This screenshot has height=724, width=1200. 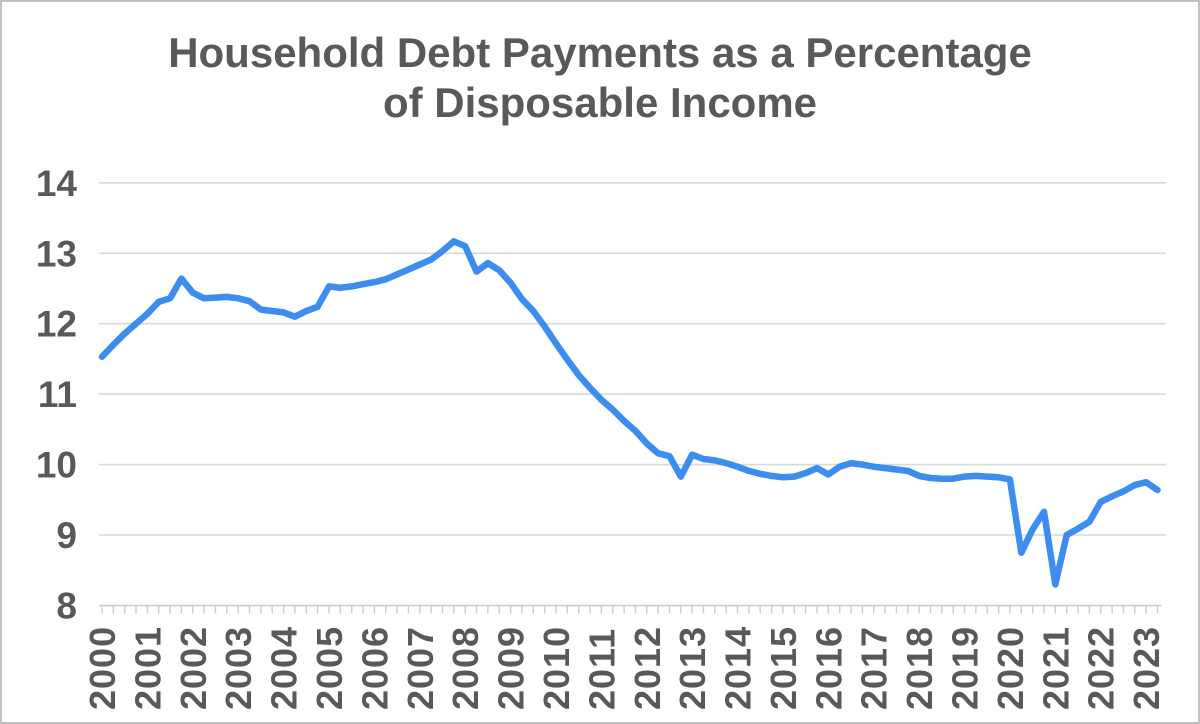 I want to click on x-tick-label: 2016, so click(x=828, y=668).